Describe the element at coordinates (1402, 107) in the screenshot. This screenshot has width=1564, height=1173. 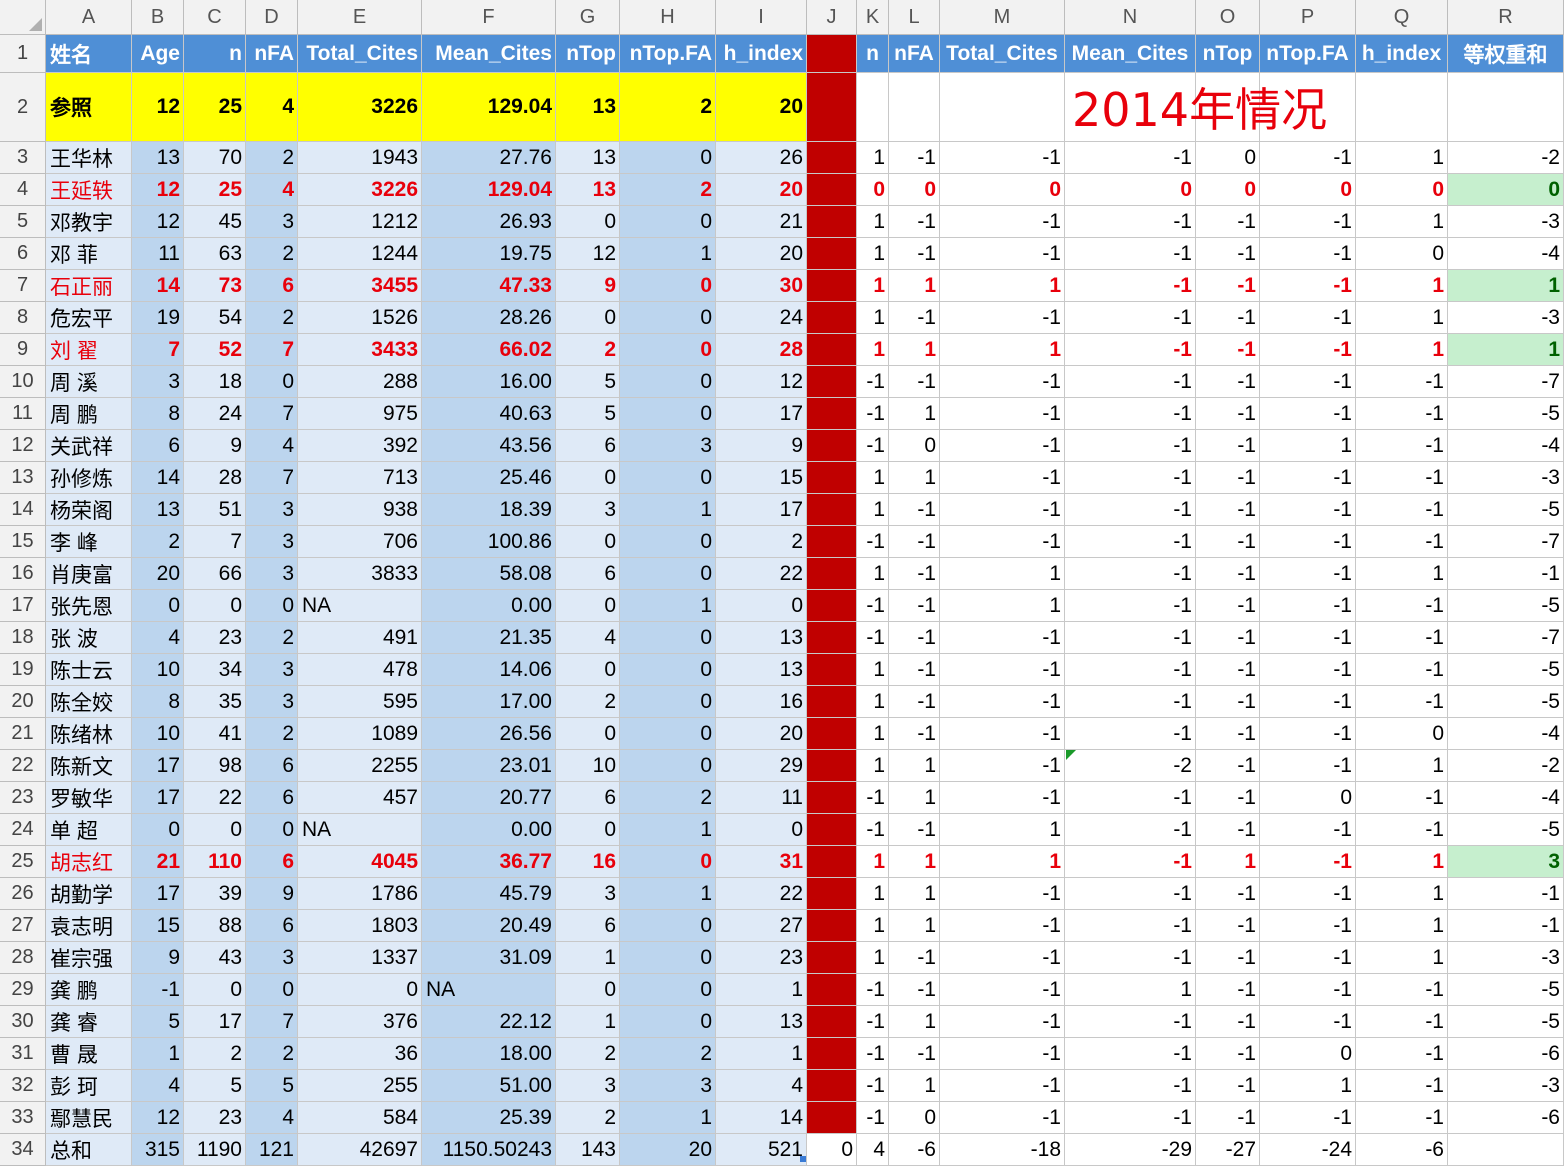
I see `reference-cell-Q` at that location.